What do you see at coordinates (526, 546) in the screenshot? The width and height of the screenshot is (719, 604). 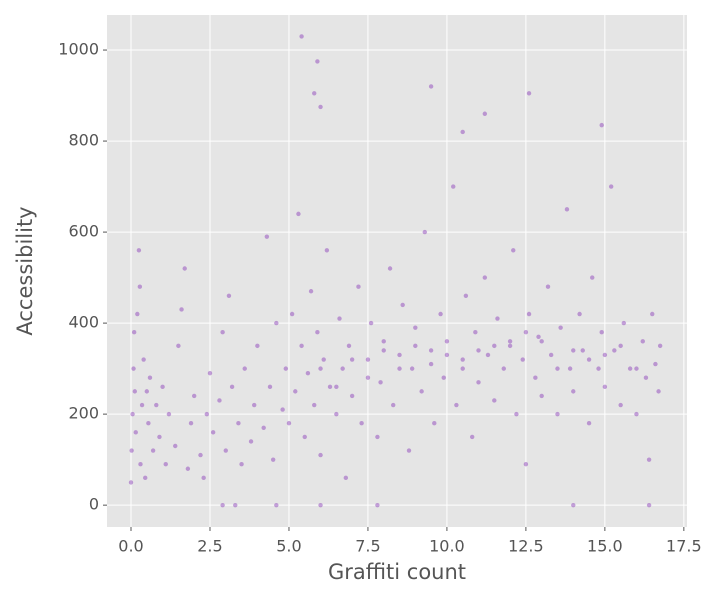 I see `x-tick-label: 12.5` at bounding box center [526, 546].